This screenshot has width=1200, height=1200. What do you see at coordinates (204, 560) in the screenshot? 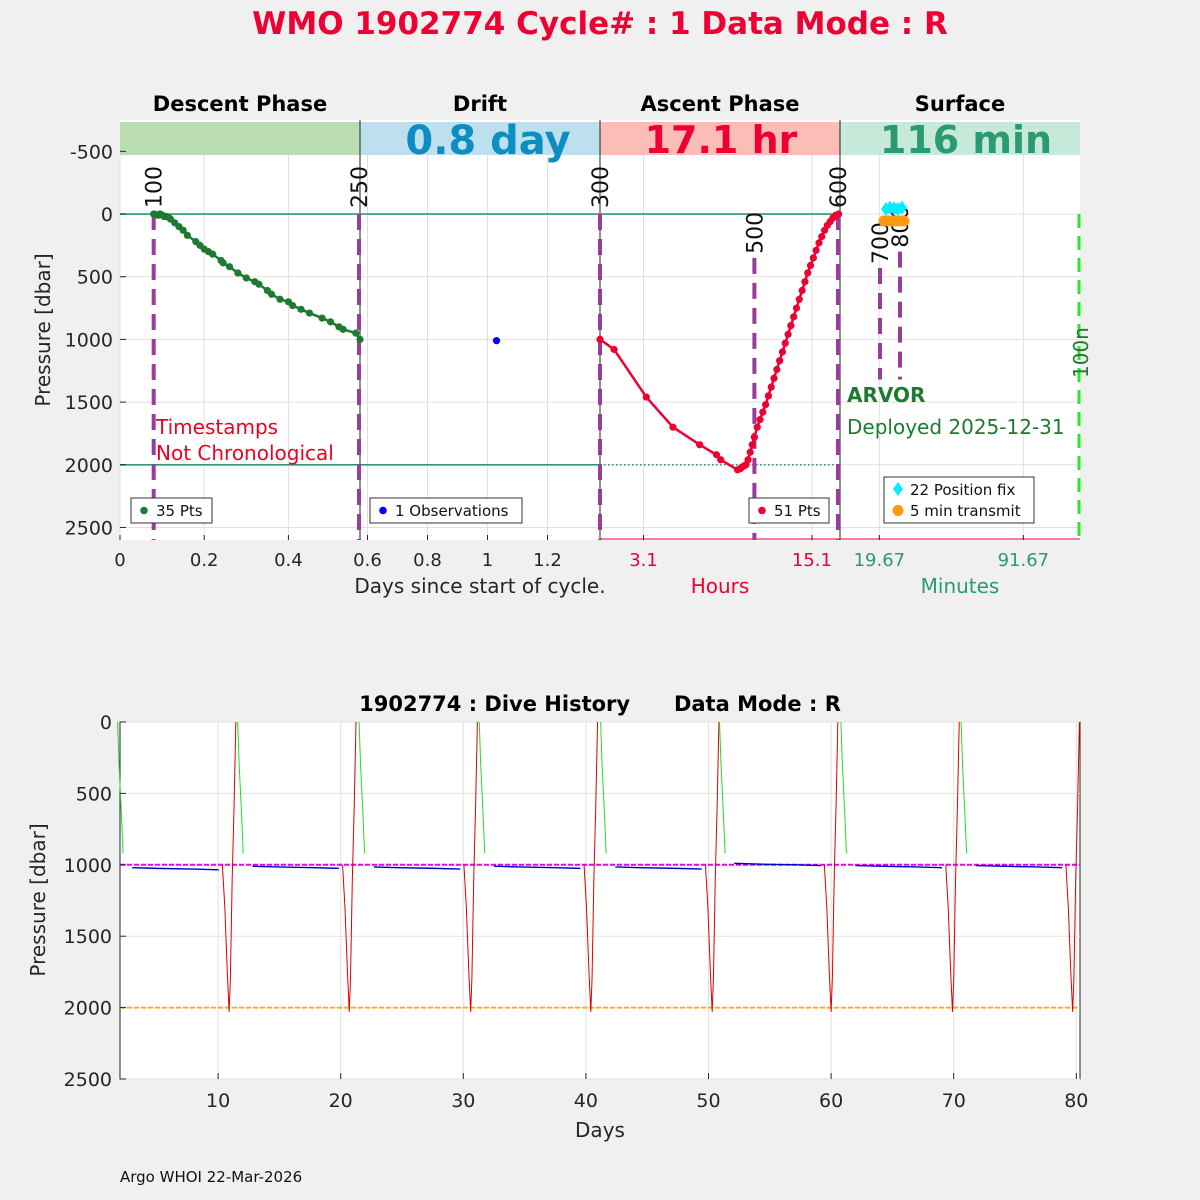
I see `days-tick-label: 0.2` at bounding box center [204, 560].